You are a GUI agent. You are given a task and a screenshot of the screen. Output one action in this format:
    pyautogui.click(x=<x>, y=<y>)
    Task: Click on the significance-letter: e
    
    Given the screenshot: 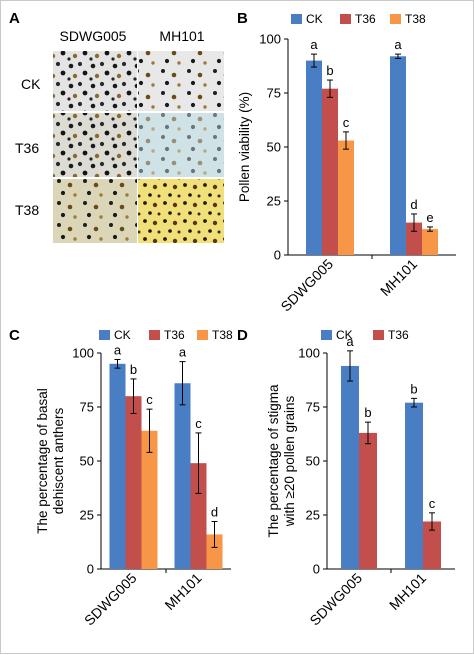 What is the action you would take?
    pyautogui.click(x=429, y=217)
    